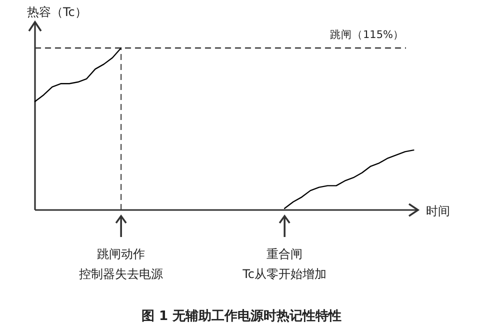  I want to click on annotation: 跳闸动作, so click(121, 254).